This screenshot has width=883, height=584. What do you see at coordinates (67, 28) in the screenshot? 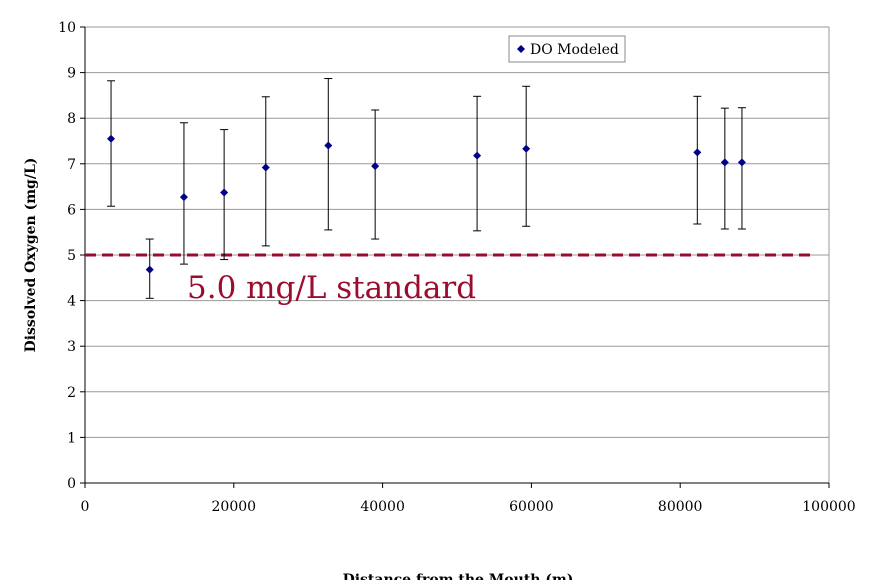
I see `y-tick-label: 10` at bounding box center [67, 28].